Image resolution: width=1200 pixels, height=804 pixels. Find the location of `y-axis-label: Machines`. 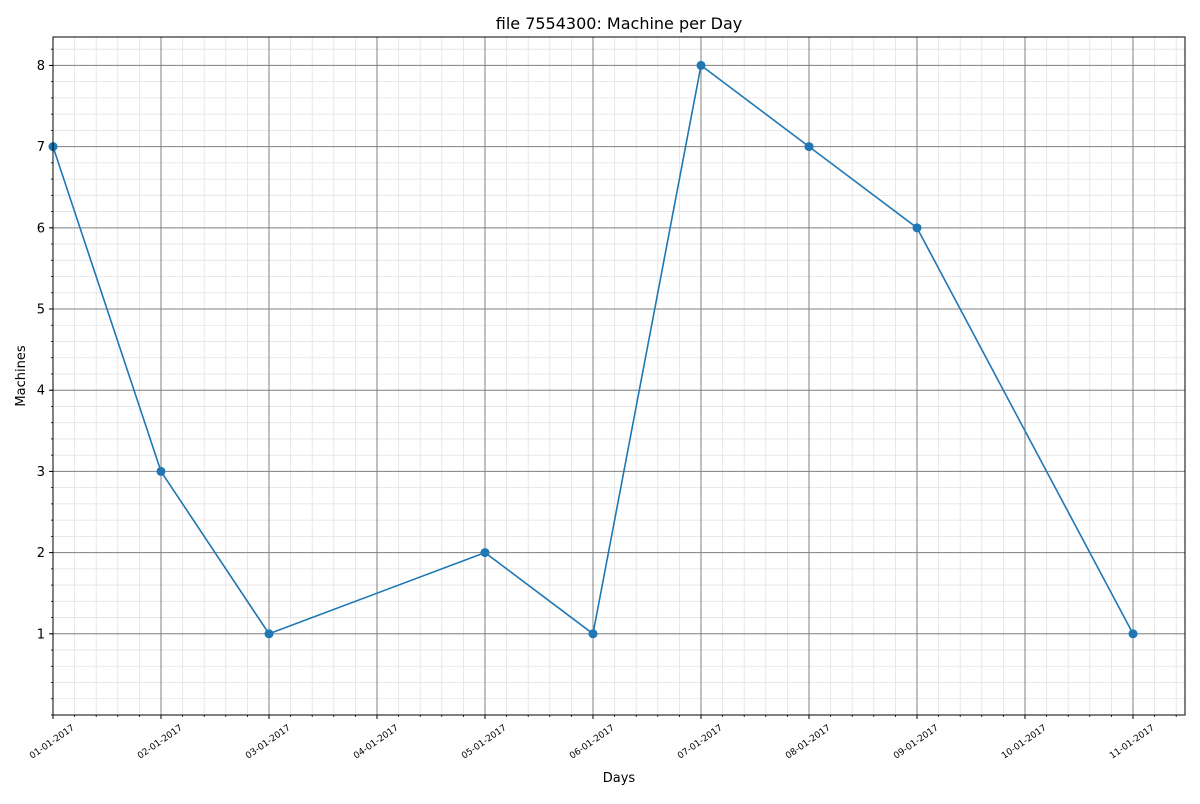

y-axis-label: Machines is located at coordinates (21, 375).